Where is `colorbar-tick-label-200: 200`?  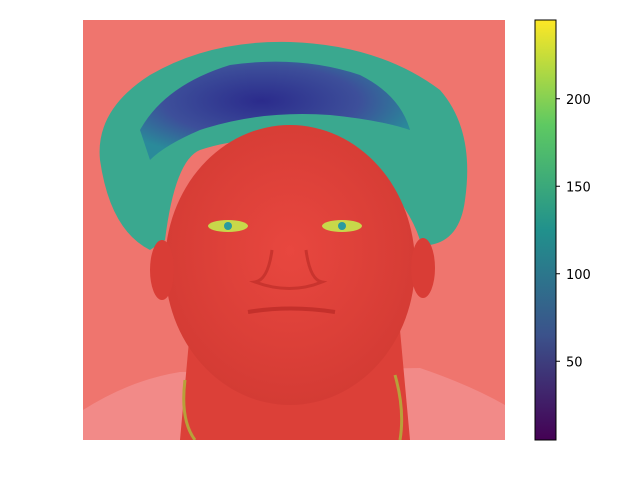 colorbar-tick-label-200: 200 is located at coordinates (578, 100).